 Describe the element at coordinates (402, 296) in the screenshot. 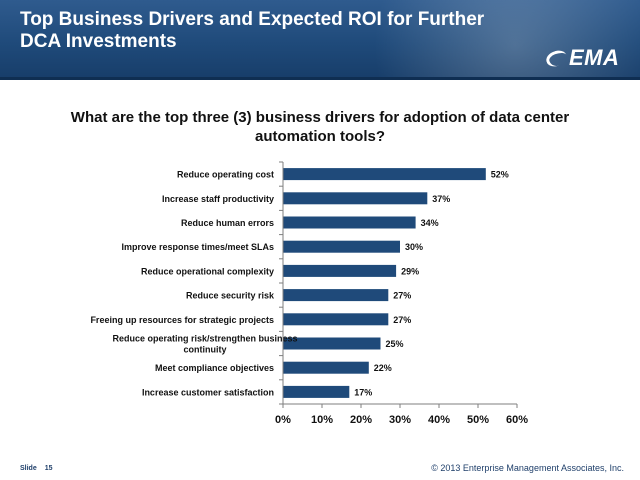

I see `data-label-6: 27%` at that location.